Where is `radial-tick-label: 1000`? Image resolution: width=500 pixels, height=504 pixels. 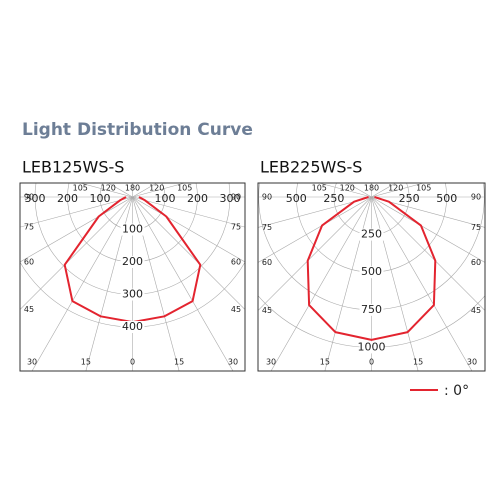
radial-tick-label: 1000 is located at coordinates (372, 346).